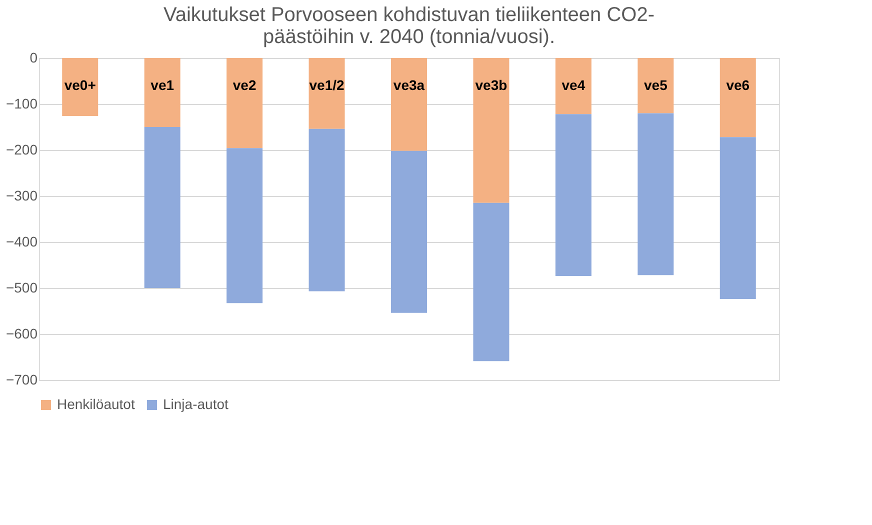 The image size is (872, 525). Describe the element at coordinates (22, 150) in the screenshot. I see `y-tick-label: −200` at that location.